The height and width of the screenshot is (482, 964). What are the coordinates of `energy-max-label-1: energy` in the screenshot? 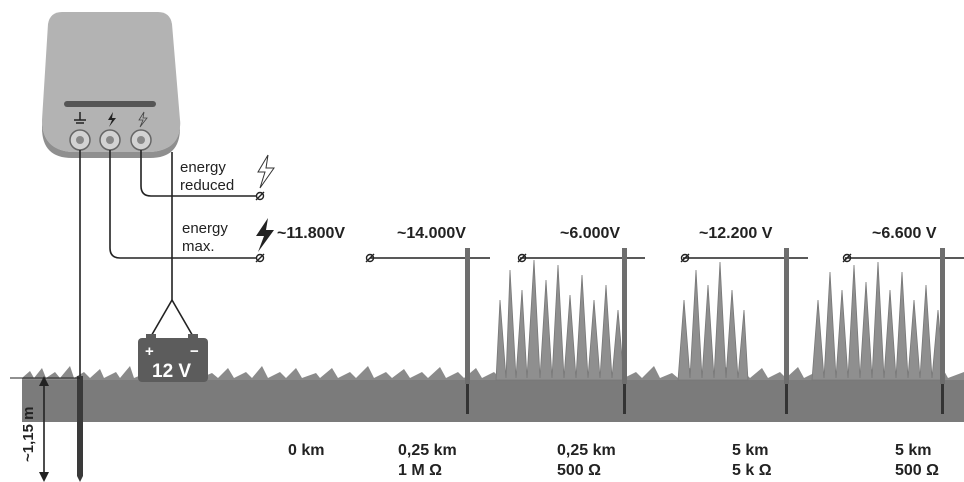 It's located at (205, 228).